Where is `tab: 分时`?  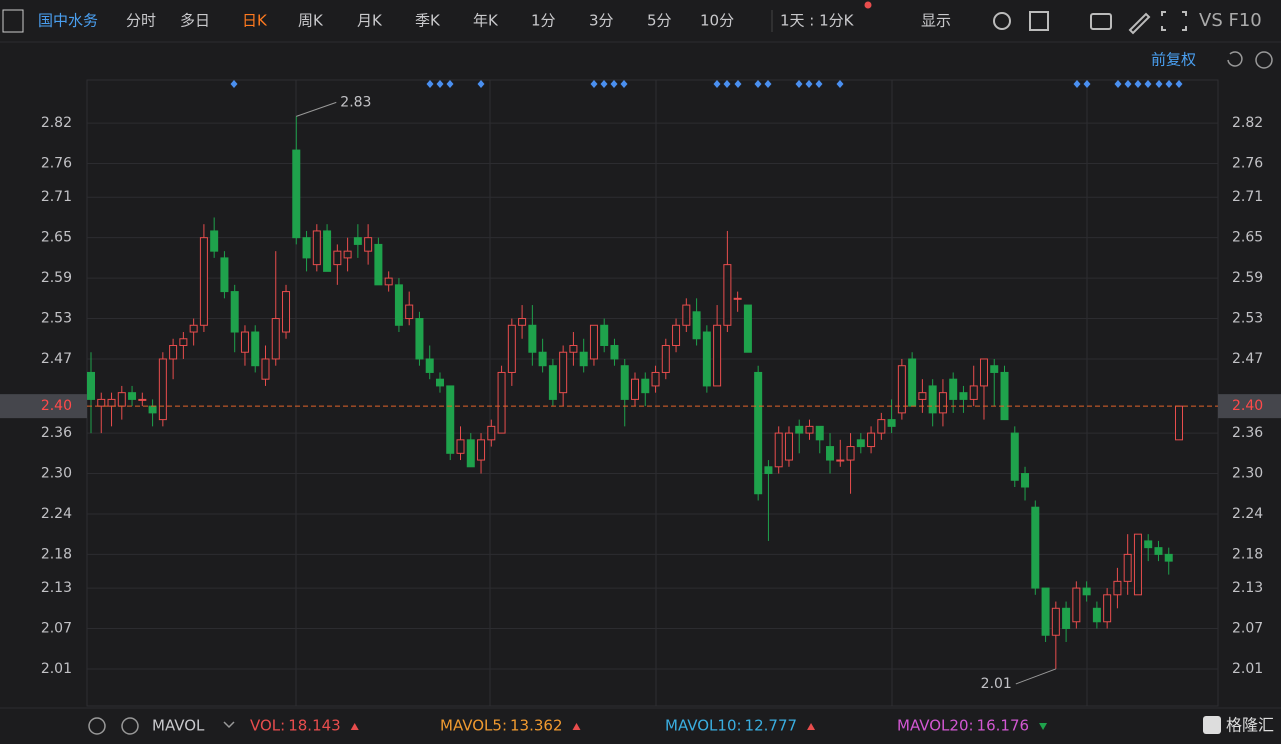 tab: 分时 is located at coordinates (141, 21).